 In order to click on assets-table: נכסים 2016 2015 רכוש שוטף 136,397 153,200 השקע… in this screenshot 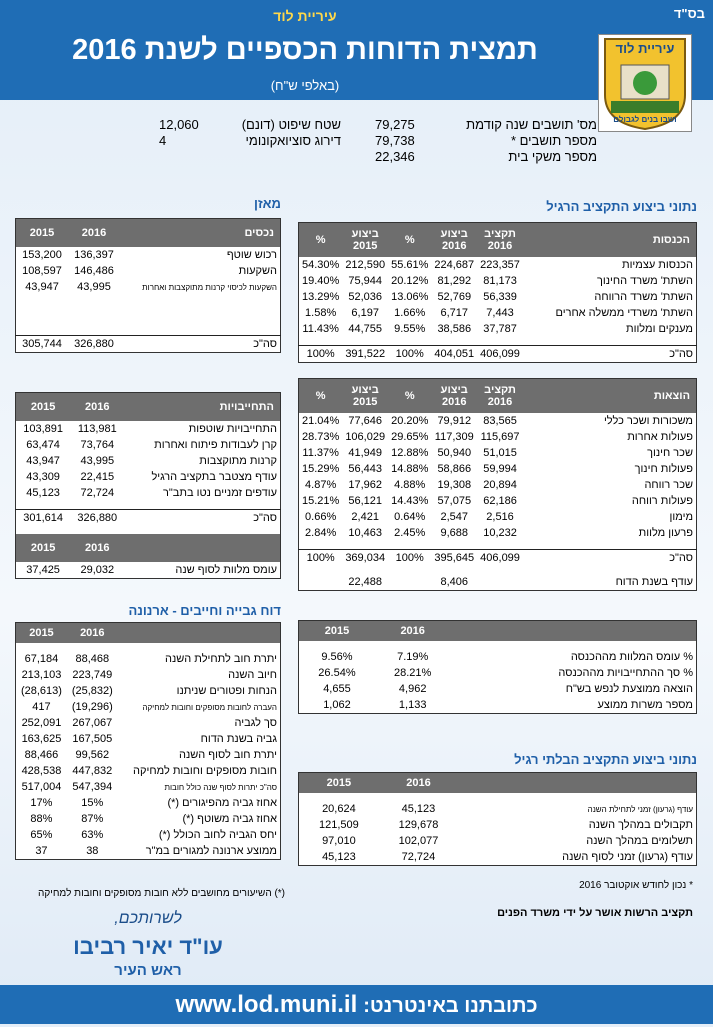, I will do `click(148, 285)`.